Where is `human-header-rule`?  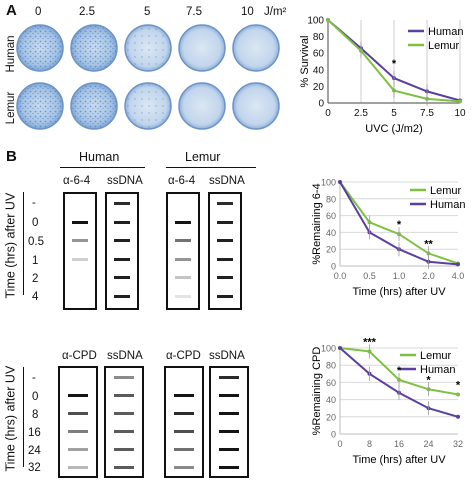 human-header-rule is located at coordinates (102, 167).